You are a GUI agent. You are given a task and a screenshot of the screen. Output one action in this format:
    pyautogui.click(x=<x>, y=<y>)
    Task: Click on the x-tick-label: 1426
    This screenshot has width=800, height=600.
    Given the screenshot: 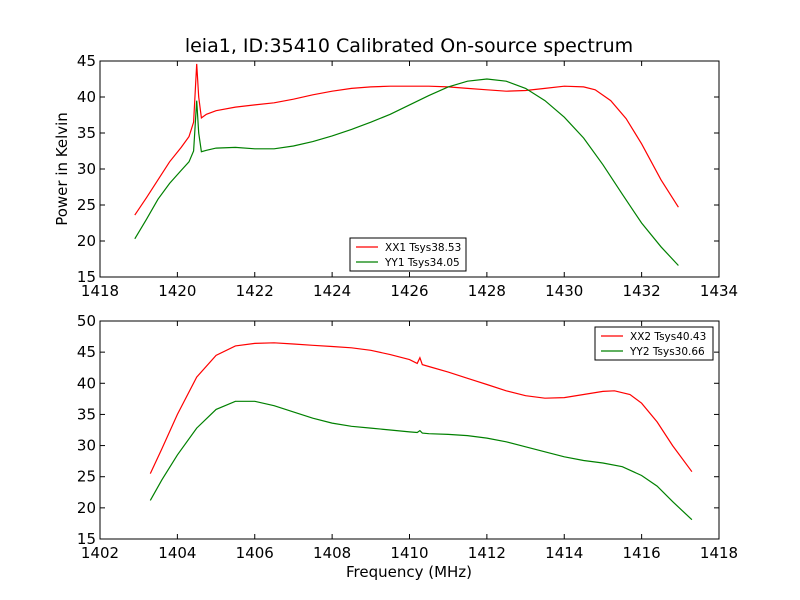 What is the action you would take?
    pyautogui.click(x=409, y=291)
    